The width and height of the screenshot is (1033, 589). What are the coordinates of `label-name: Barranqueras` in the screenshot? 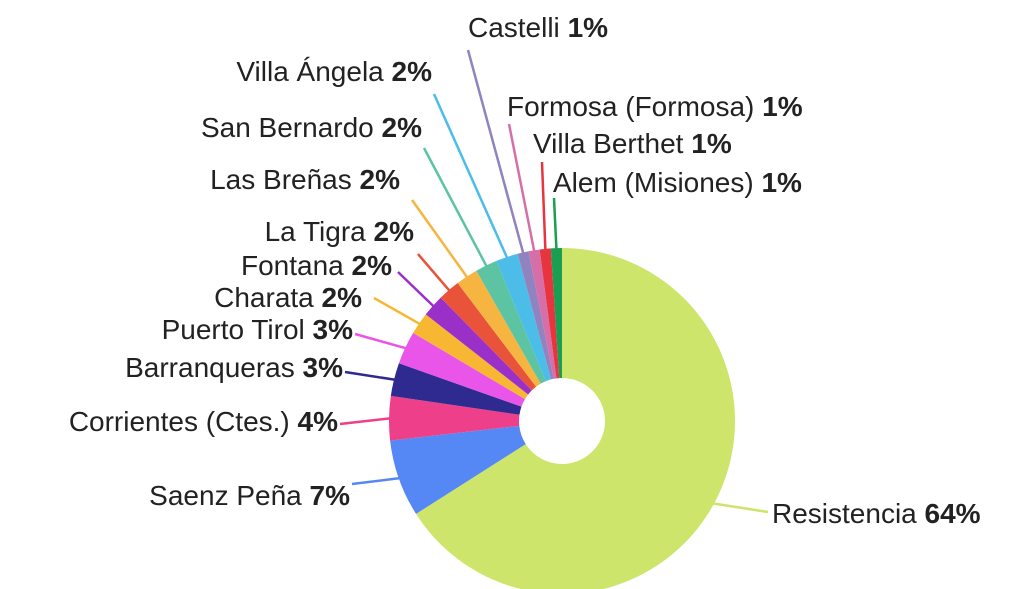 It's located at (210, 367).